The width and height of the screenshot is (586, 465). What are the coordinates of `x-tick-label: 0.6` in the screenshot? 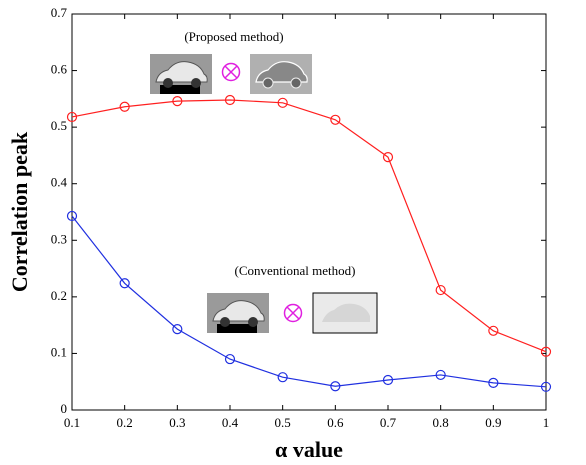 It's located at (335, 422).